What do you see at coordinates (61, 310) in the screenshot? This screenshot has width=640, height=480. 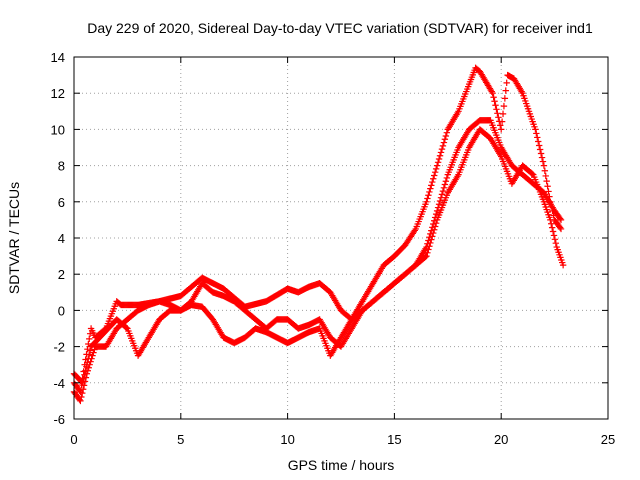 I see `y-tick-label: 0` at bounding box center [61, 310].